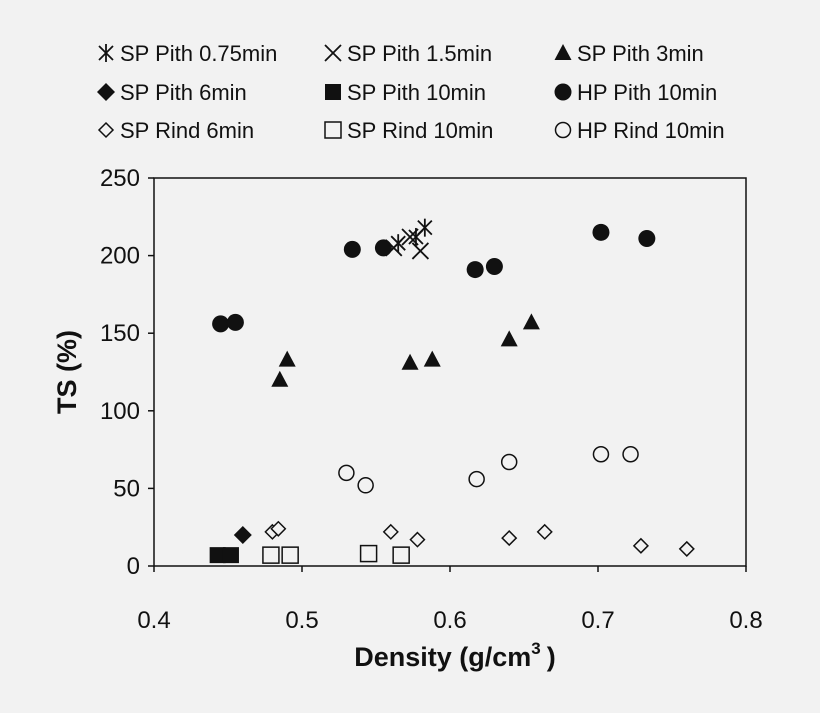 Image resolution: width=820 pixels, height=713 pixels. Describe the element at coordinates (563, 52) in the screenshot. I see `legend-marker-sp-pith-3min` at that location.